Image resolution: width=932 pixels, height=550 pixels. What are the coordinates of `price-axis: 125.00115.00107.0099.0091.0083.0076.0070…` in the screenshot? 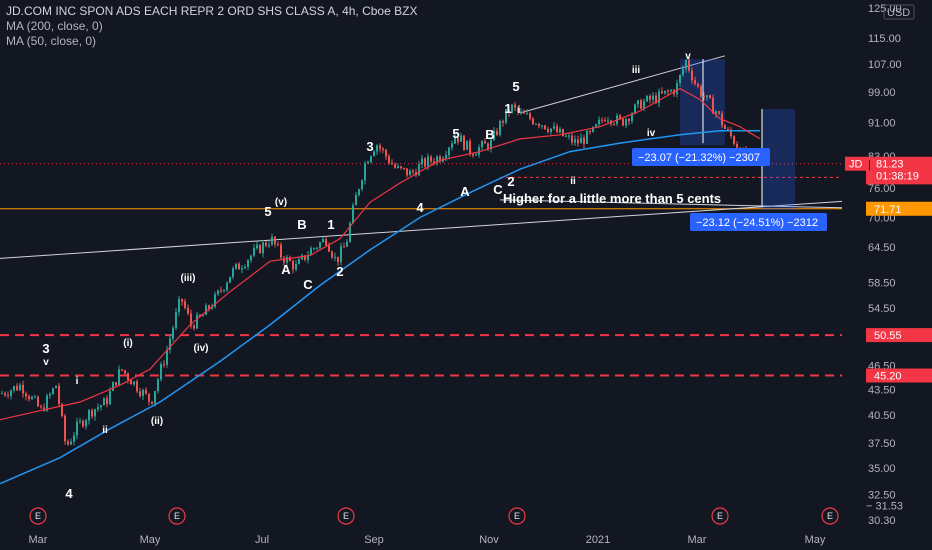 It's located at (887, 275).